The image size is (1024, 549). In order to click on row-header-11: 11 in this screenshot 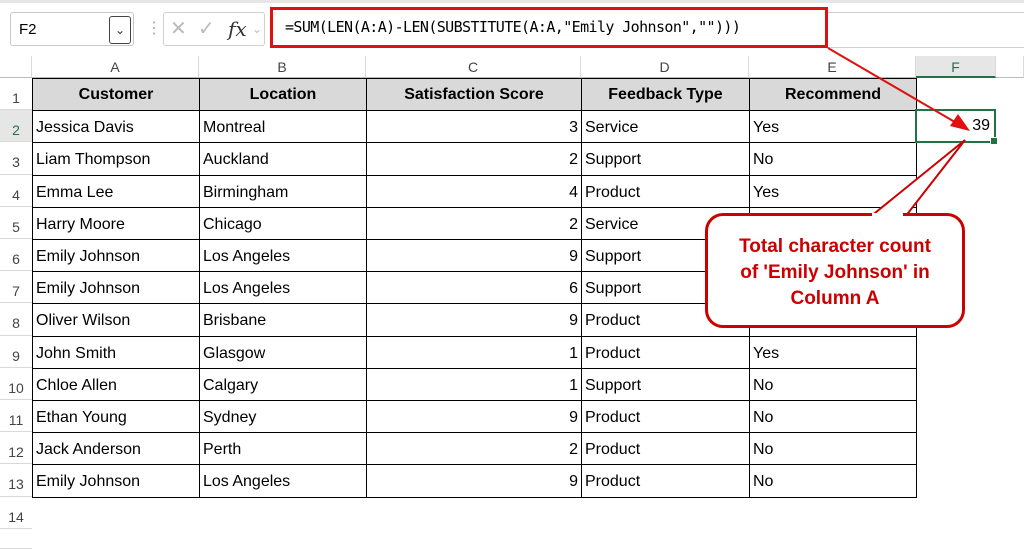, I will do `click(16, 416)`.